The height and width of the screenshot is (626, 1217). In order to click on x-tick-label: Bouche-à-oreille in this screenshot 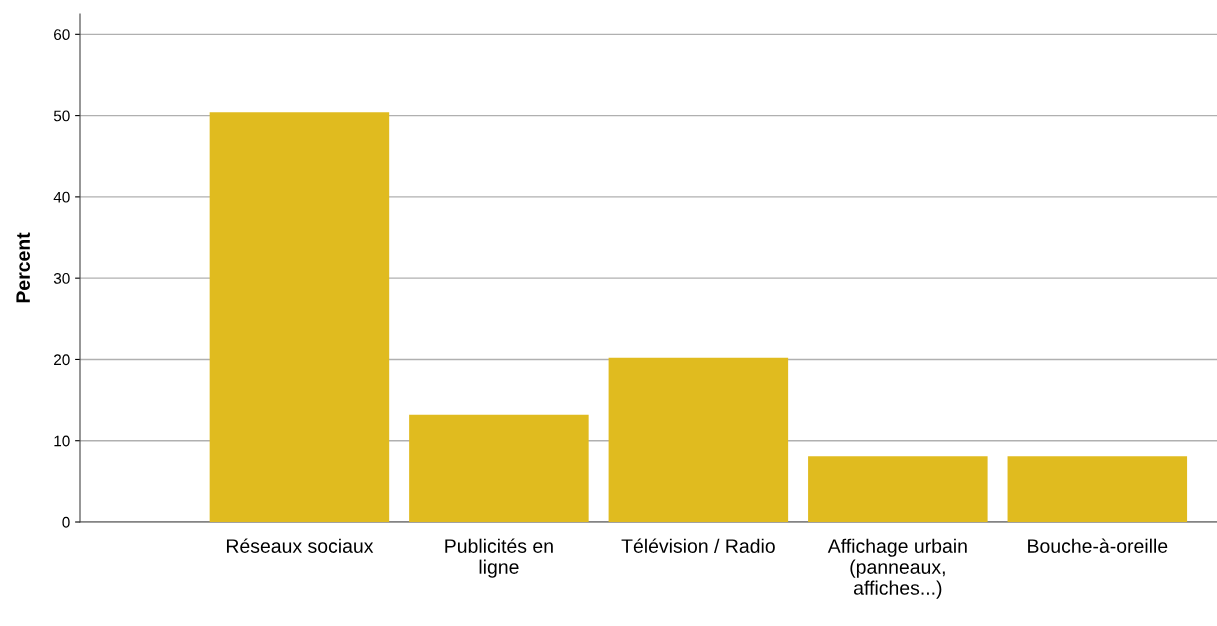, I will do `click(1098, 545)`.